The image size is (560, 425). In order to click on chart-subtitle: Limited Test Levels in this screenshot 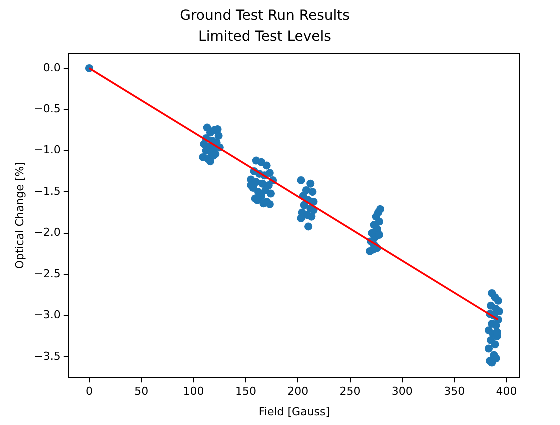, I will do `click(265, 36)`.